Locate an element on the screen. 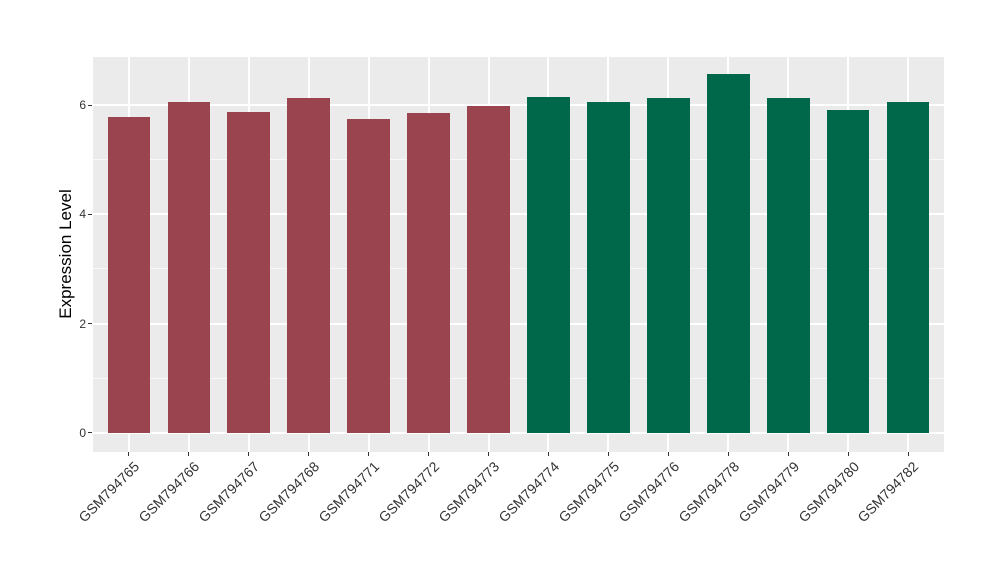 Image resolution: width=1000 pixels, height=580 pixels. bar-GSM794766 is located at coordinates (189, 267).